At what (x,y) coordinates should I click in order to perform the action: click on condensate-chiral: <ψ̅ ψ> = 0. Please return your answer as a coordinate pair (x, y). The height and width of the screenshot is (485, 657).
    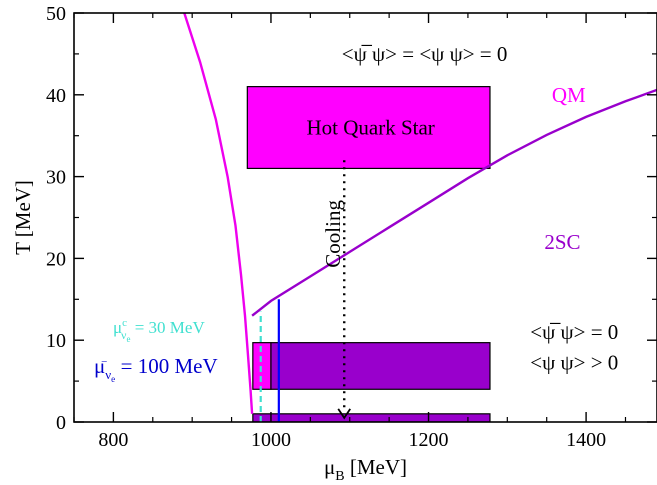
    Looking at the image, I should click on (574, 332).